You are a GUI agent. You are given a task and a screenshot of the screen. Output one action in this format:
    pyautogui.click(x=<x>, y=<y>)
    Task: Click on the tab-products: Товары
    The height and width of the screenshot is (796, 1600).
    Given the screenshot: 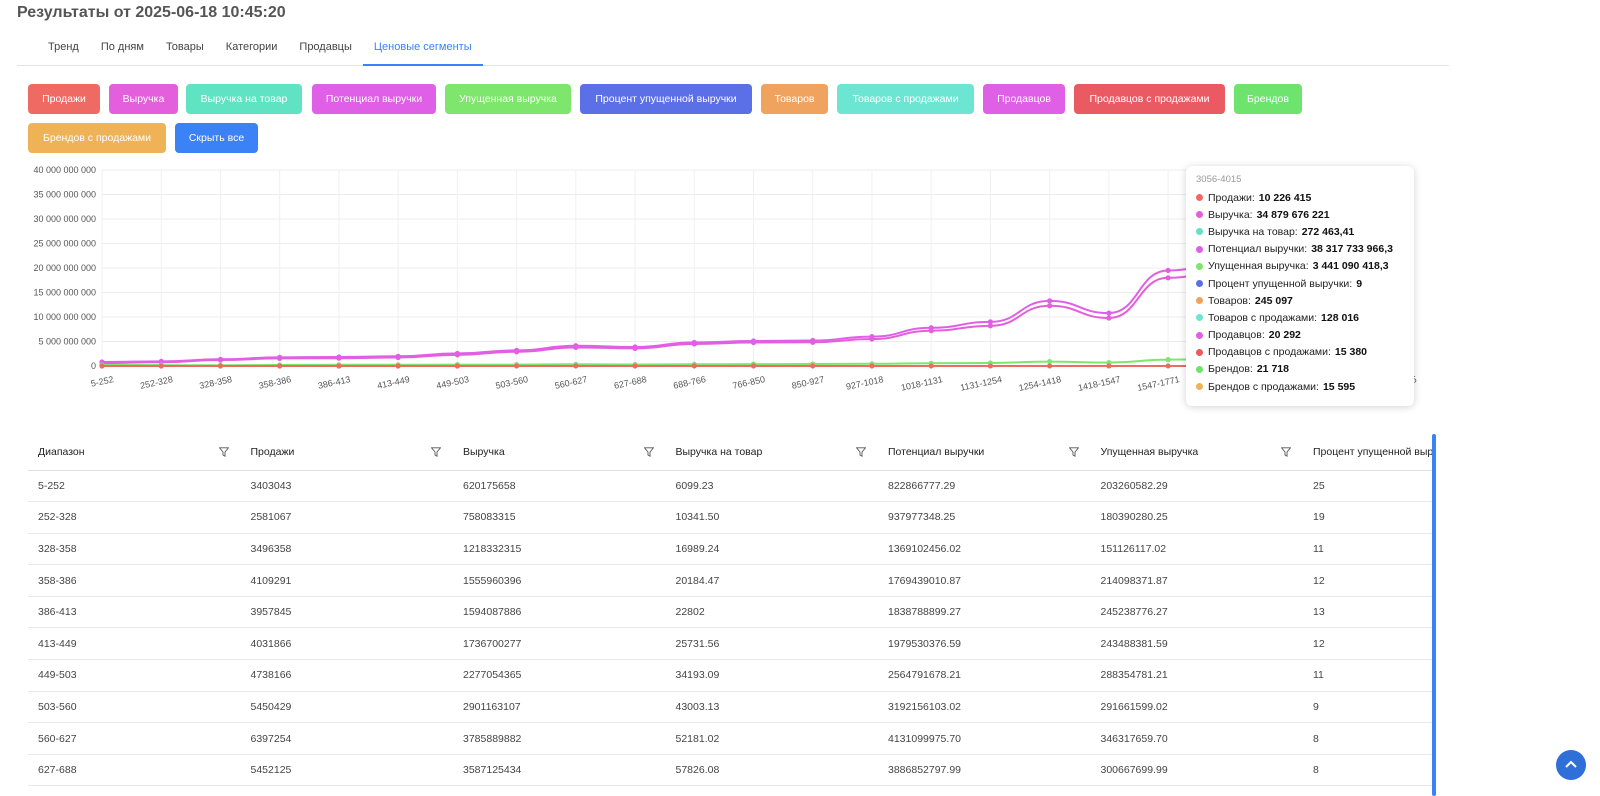 What is the action you would take?
    pyautogui.click(x=184, y=47)
    